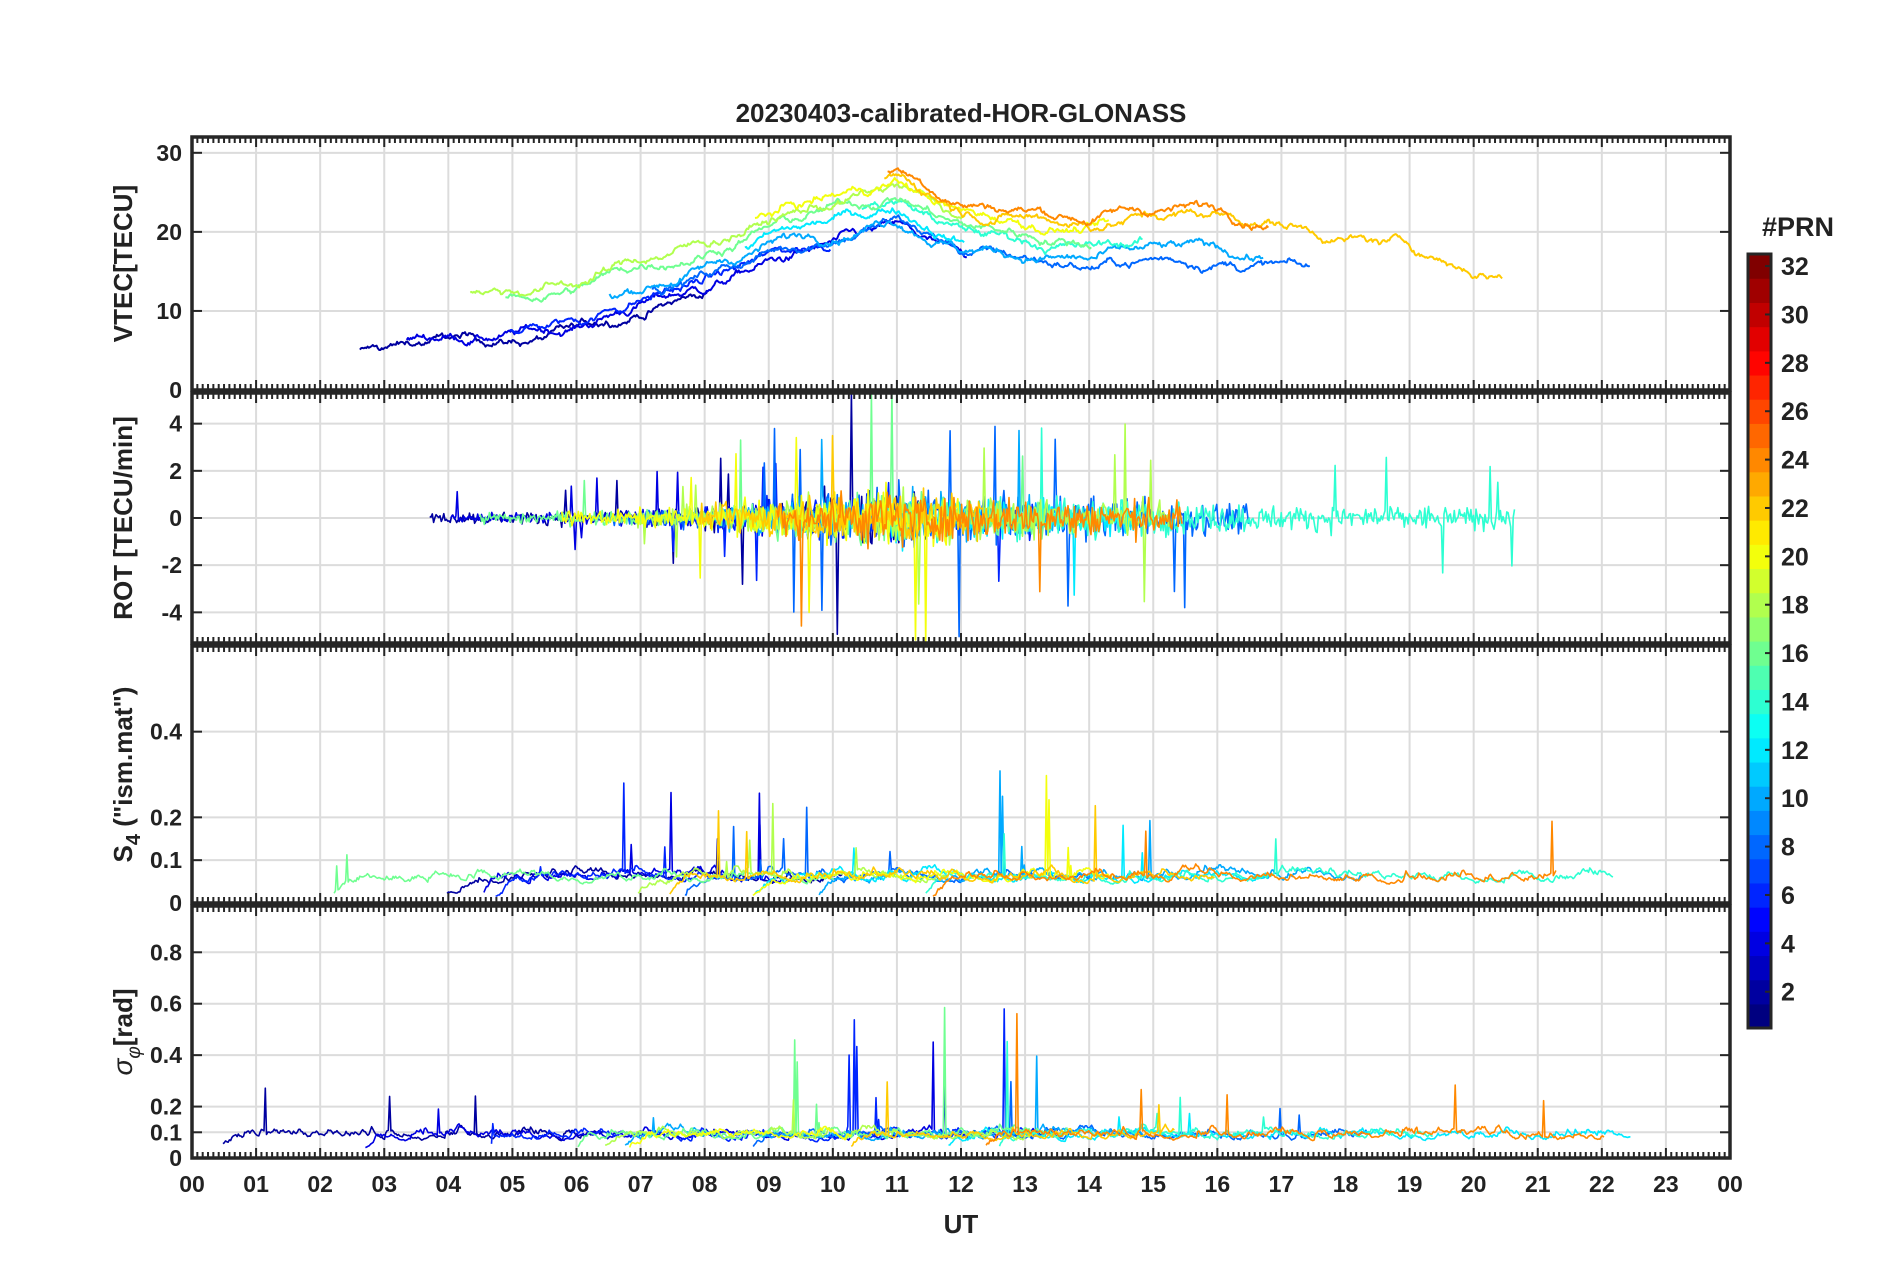  What do you see at coordinates (175, 471) in the screenshot?
I see `y-tick-label: 2` at bounding box center [175, 471].